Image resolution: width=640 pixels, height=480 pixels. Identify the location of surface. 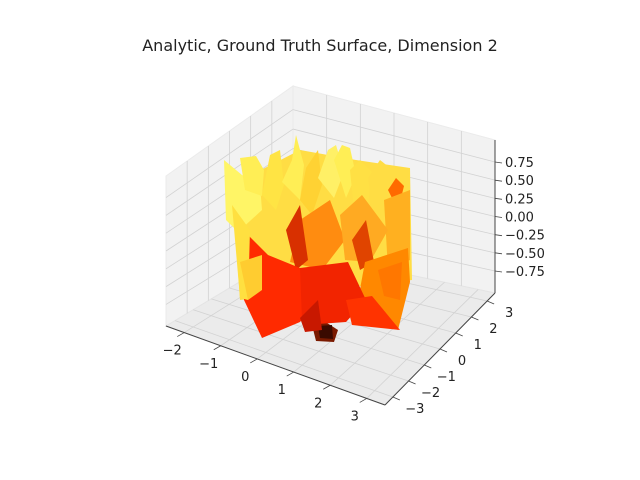
(318, 238).